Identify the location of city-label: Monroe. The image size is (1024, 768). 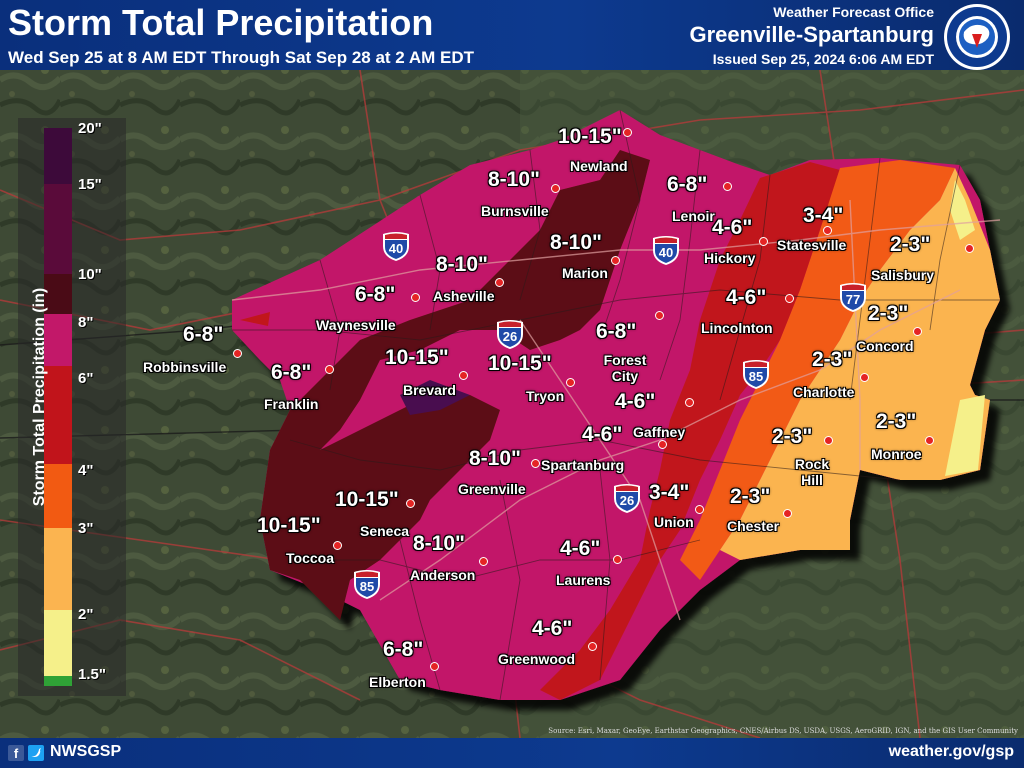
(896, 454).